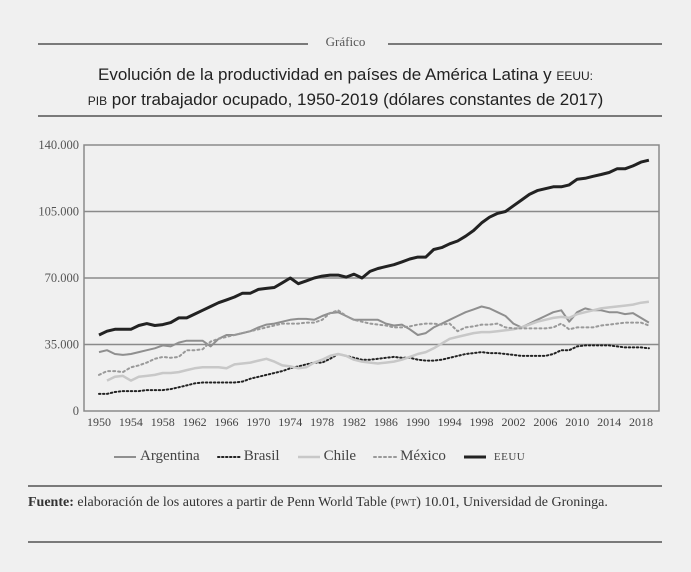  What do you see at coordinates (340, 456) in the screenshot?
I see `legend-label: Chile` at bounding box center [340, 456].